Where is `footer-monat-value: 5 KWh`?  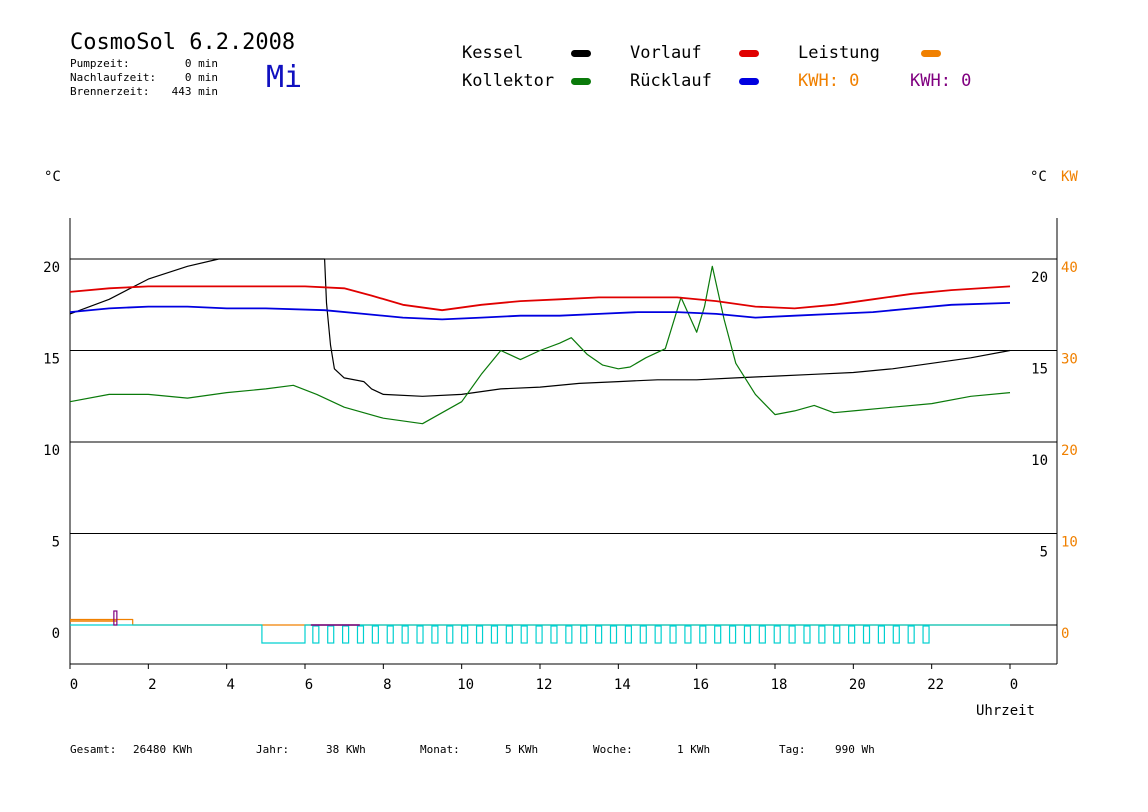
footer-monat-value: 5 KWh is located at coordinates (522, 749).